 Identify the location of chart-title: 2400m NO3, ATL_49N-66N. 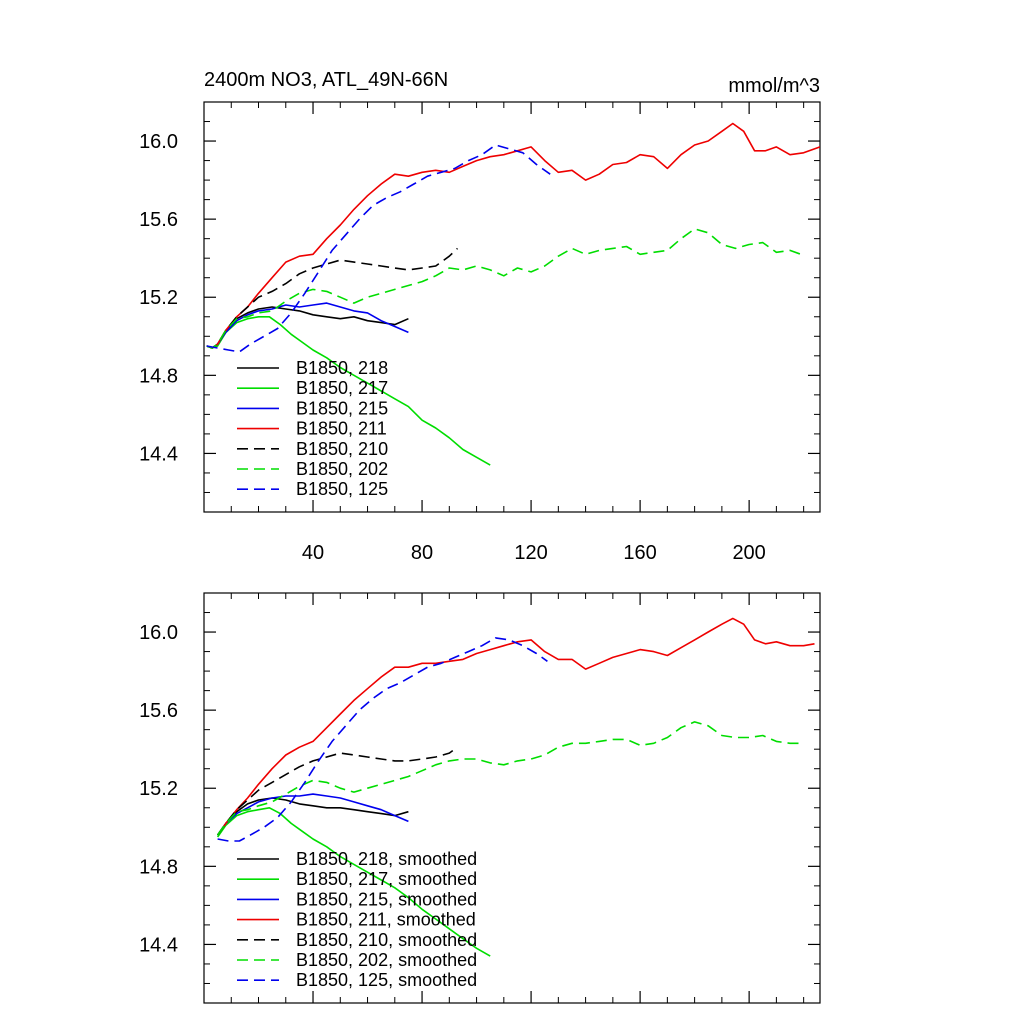
(326, 80).